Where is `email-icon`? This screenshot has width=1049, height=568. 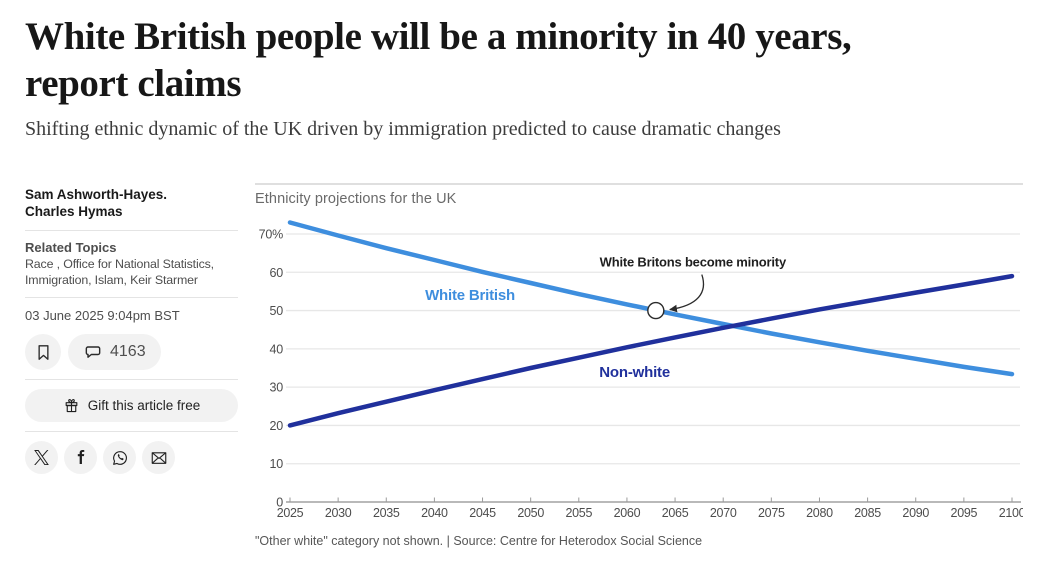
email-icon is located at coordinates (159, 458).